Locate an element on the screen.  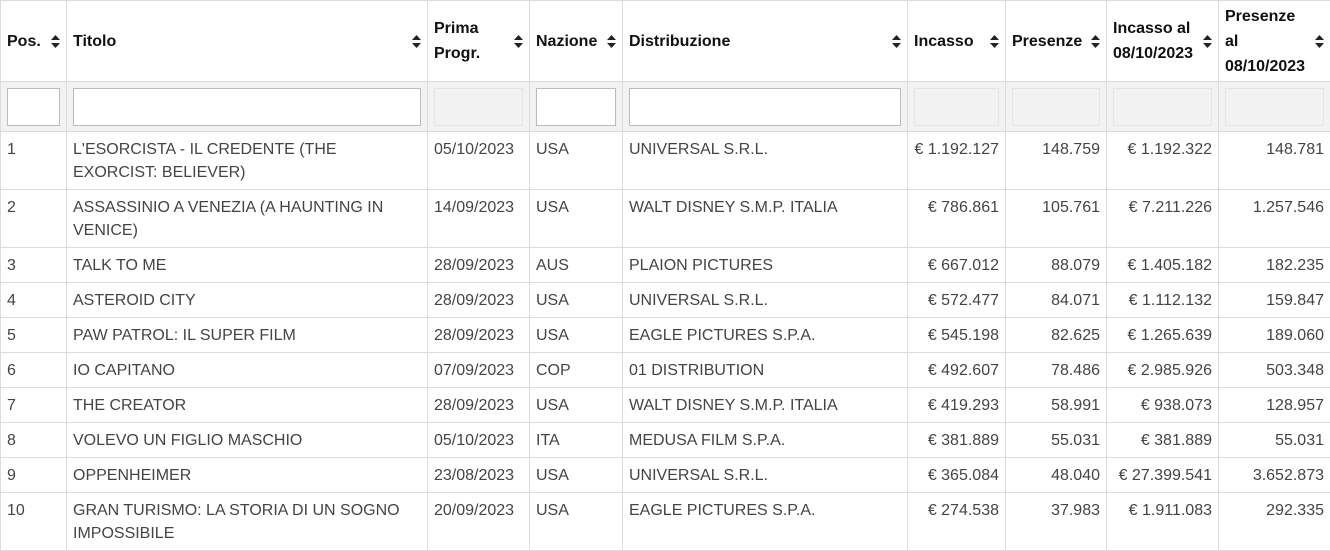
cell-incasso-tot: € 1.112.132 is located at coordinates (1162, 300).